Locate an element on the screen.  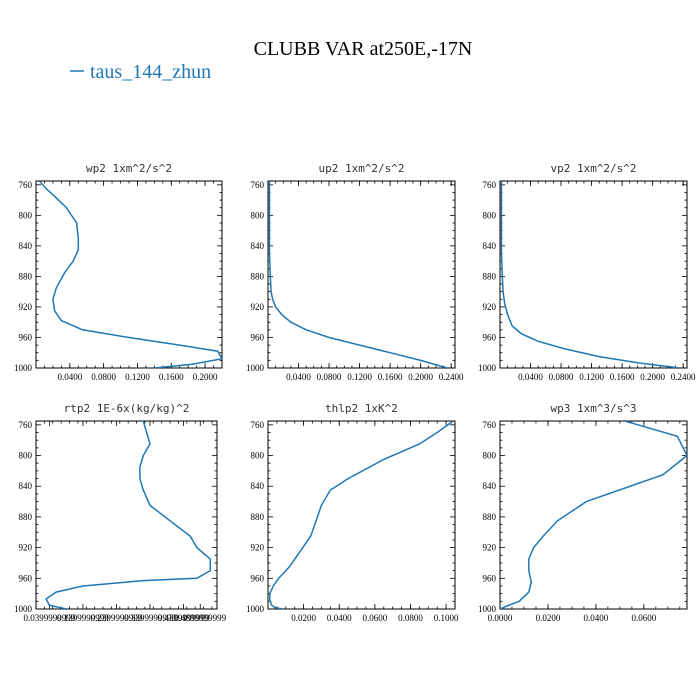
subplot-title: wp3 1xm^3/s^3 is located at coordinates (593, 408).